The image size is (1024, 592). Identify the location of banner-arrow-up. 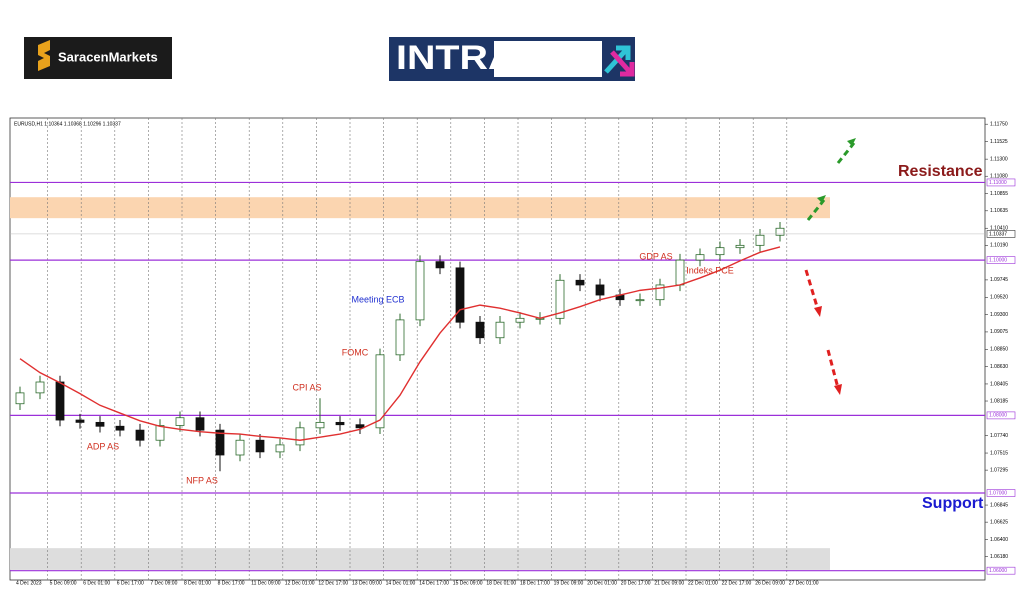
(617, 59).